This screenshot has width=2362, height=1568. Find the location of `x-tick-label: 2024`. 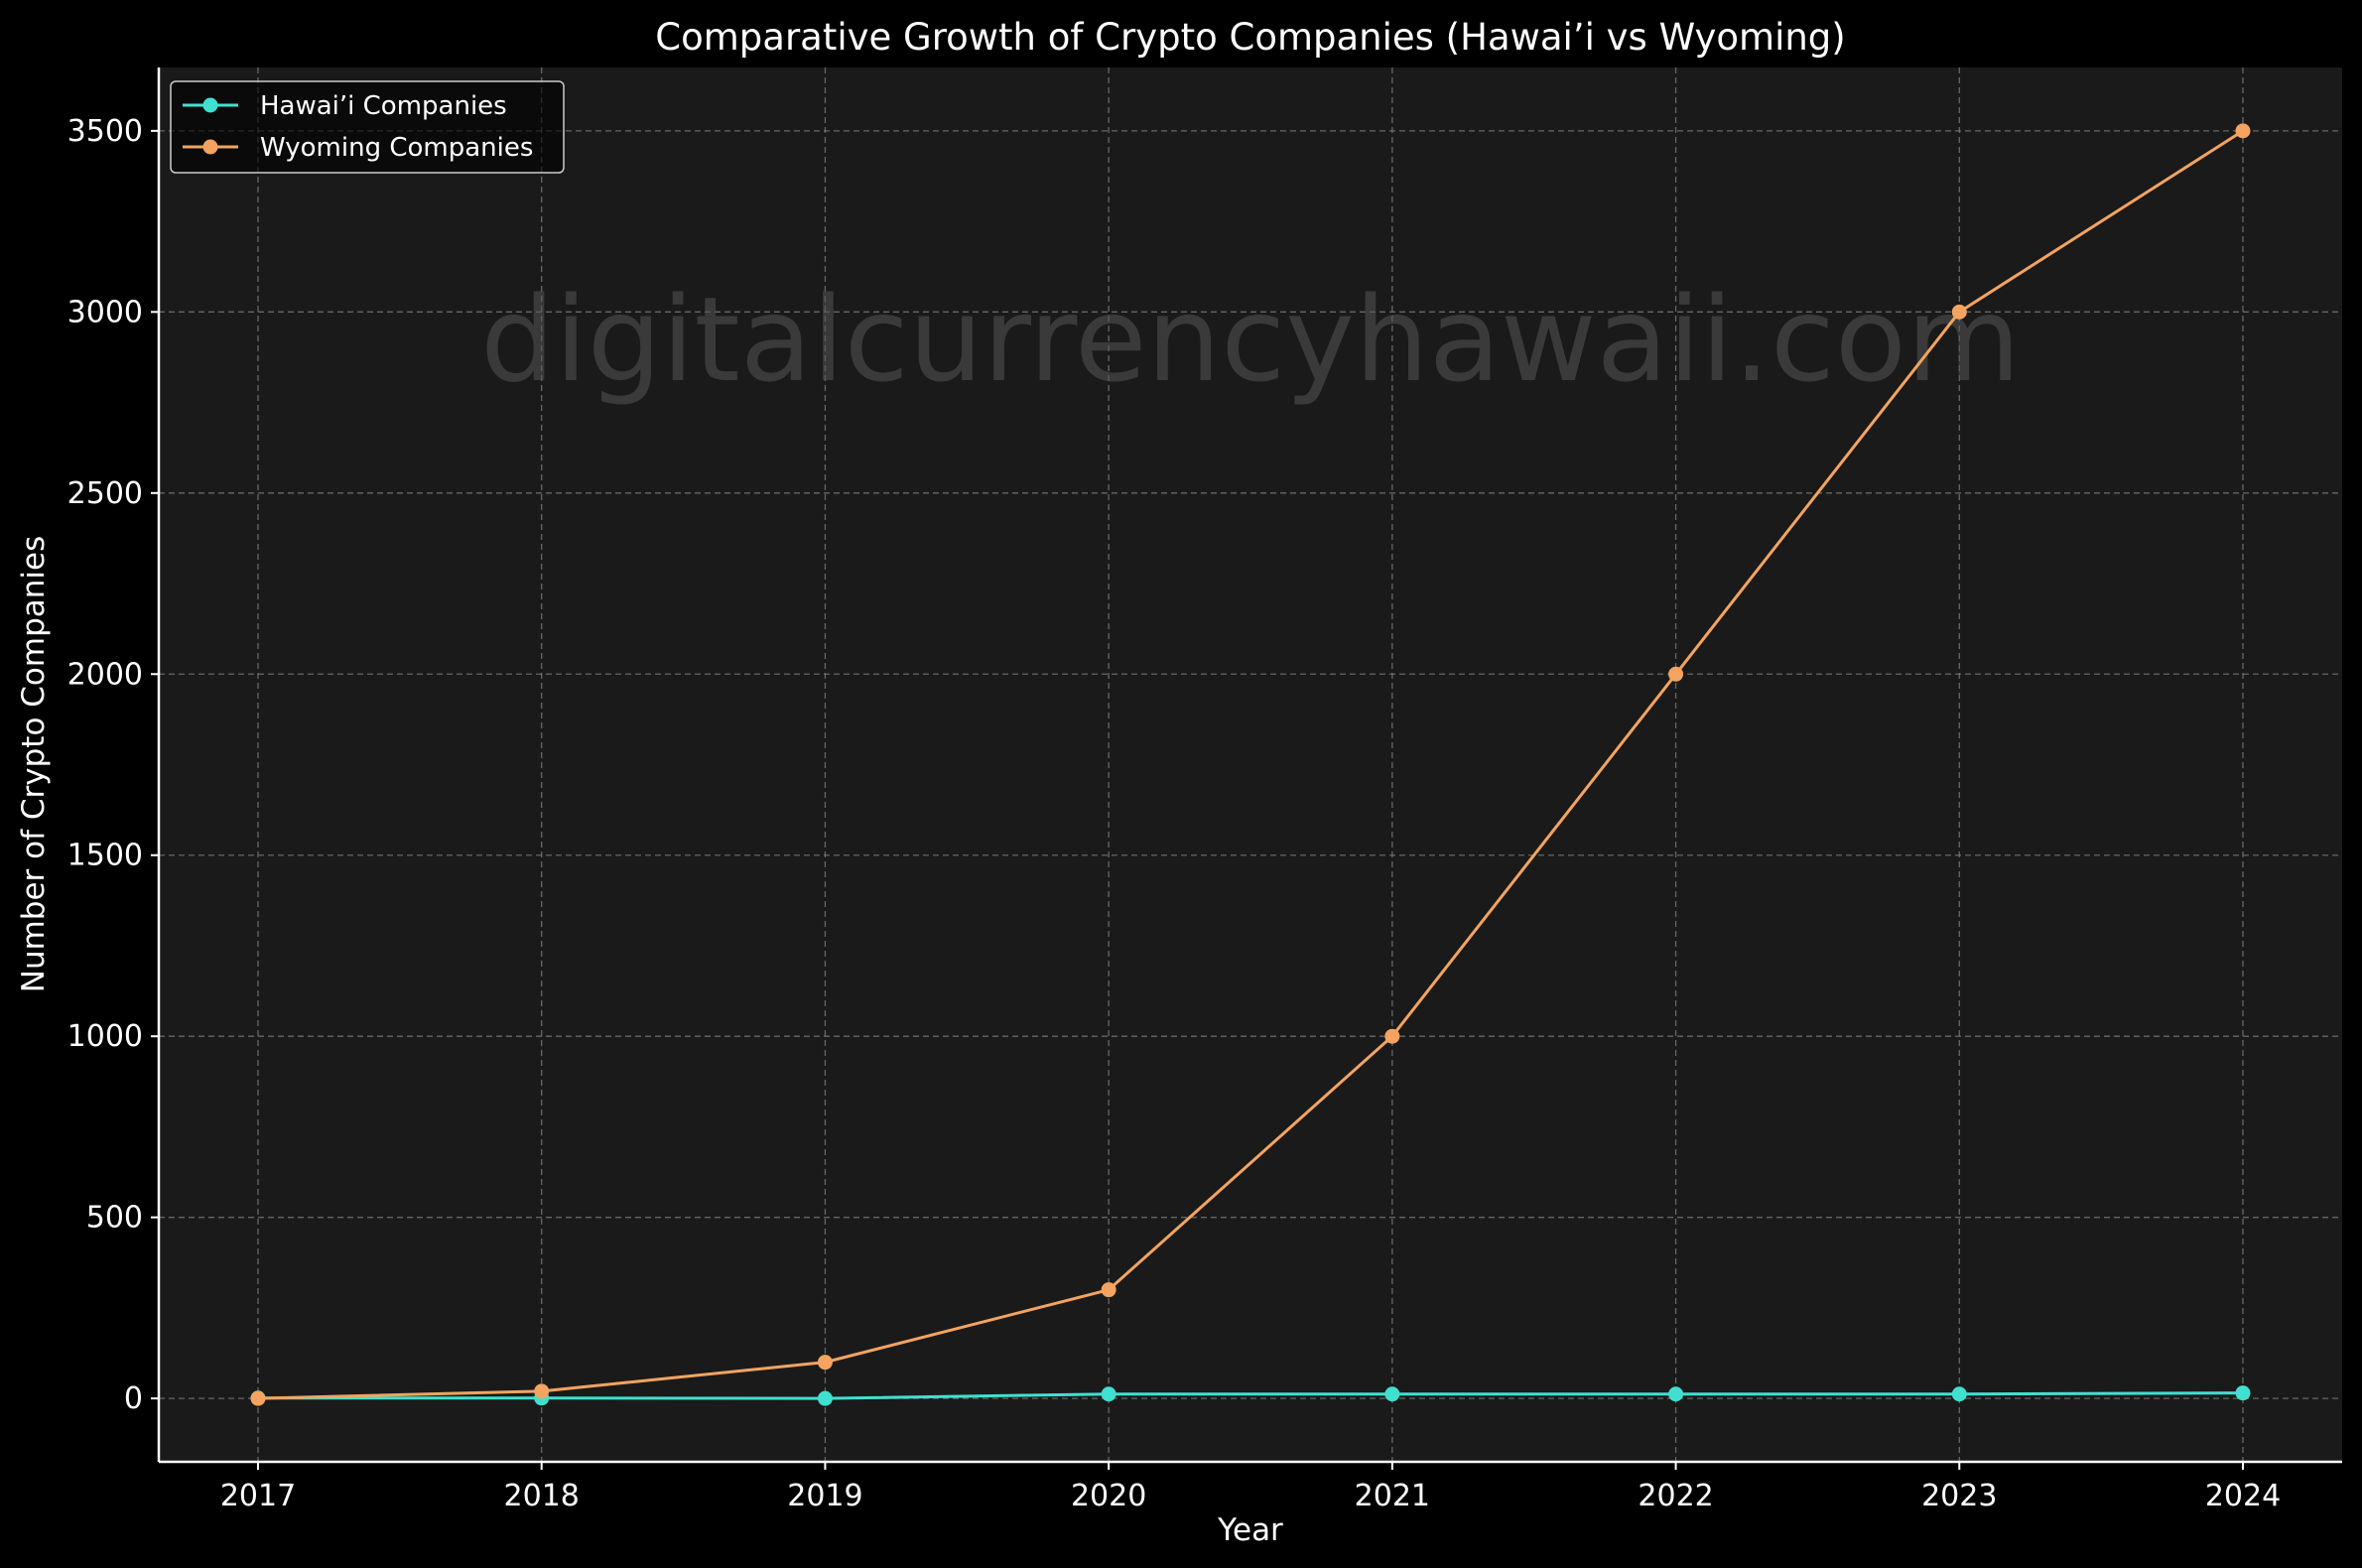

x-tick-label: 2024 is located at coordinates (2243, 1496).